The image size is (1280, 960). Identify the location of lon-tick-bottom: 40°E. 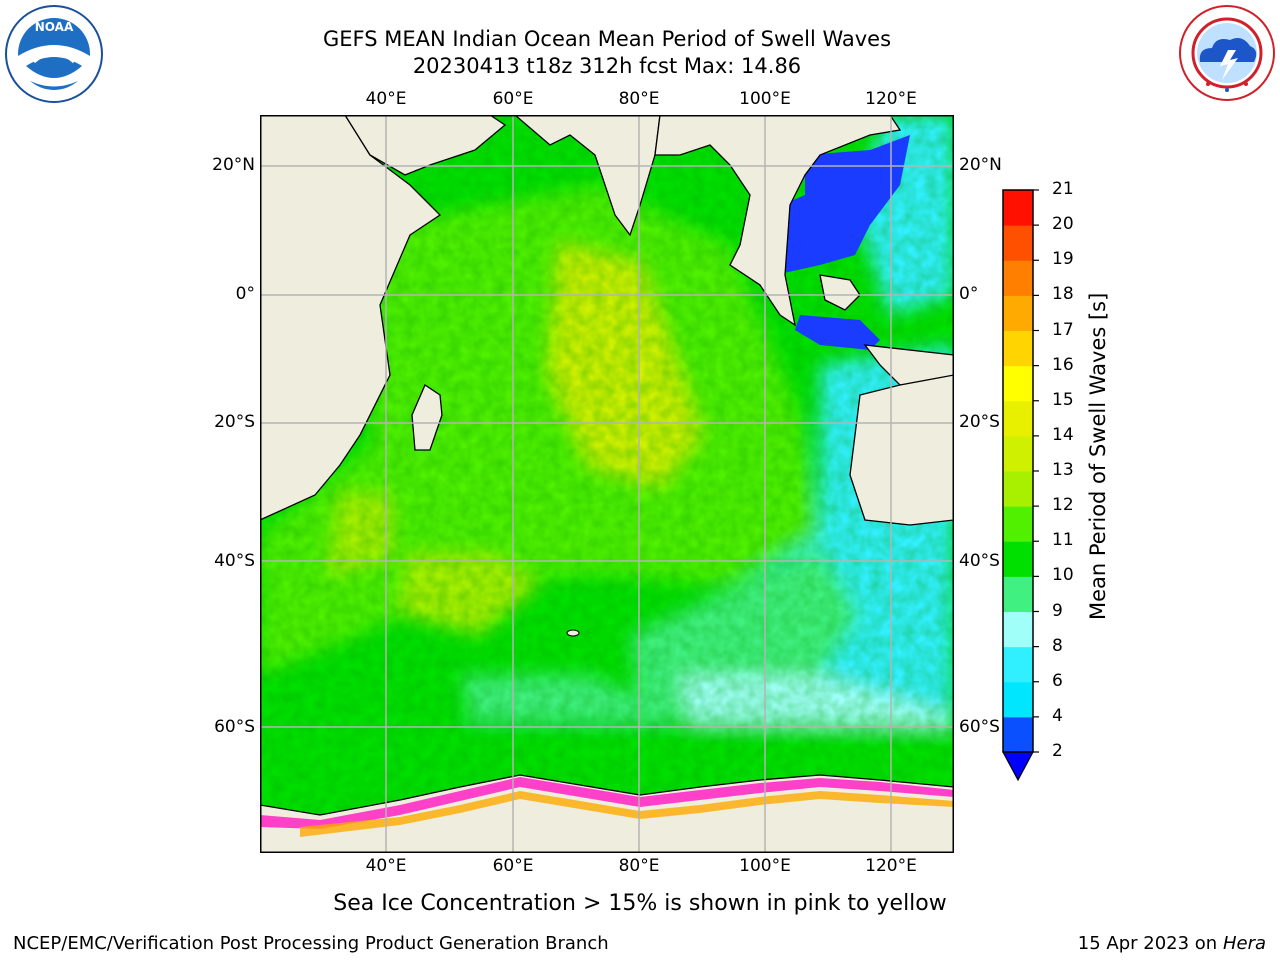
(386, 866).